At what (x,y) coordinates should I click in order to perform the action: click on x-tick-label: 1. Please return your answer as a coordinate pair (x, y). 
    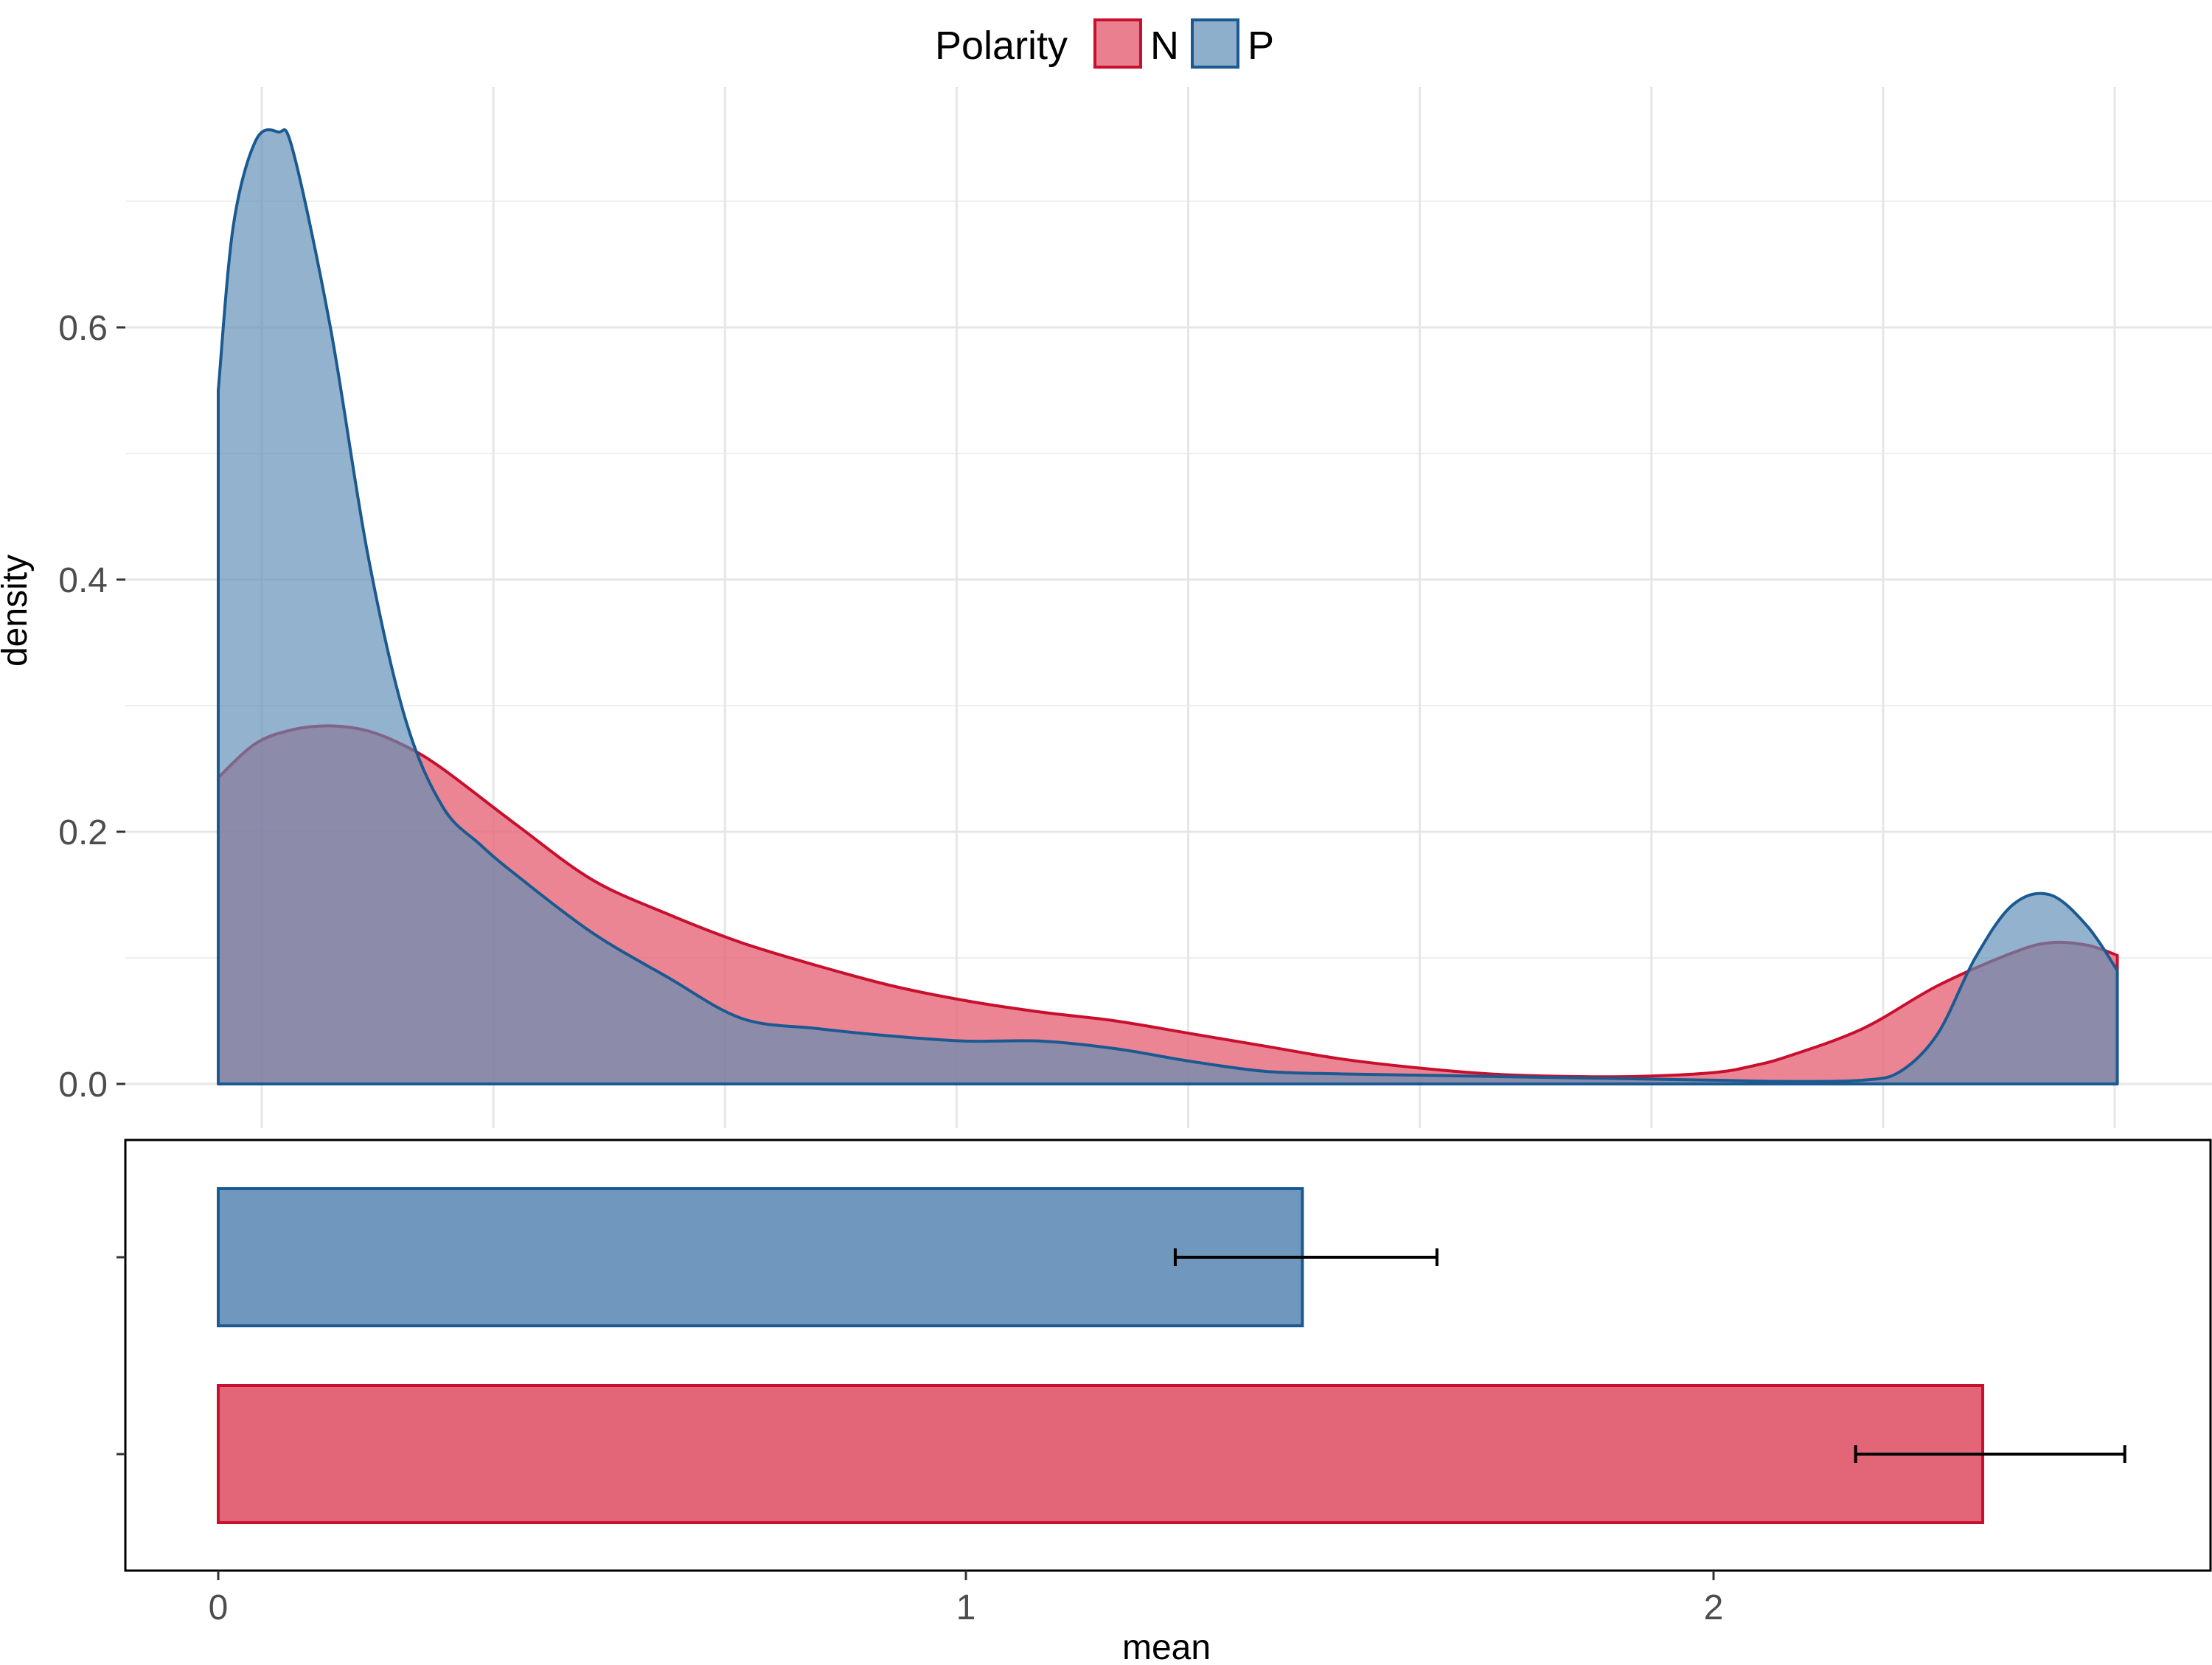
    Looking at the image, I should click on (966, 1608).